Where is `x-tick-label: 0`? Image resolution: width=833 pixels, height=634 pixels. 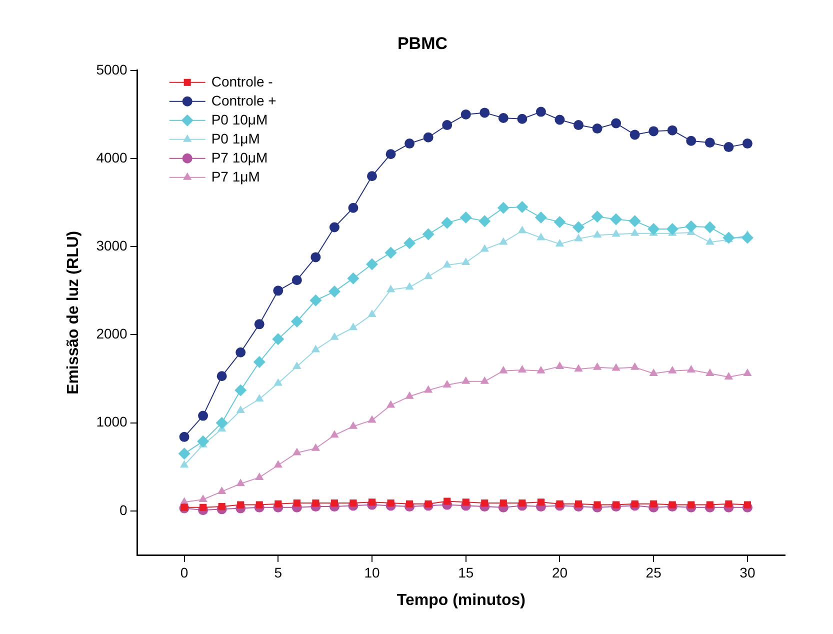 x-tick-label: 0 is located at coordinates (184, 572).